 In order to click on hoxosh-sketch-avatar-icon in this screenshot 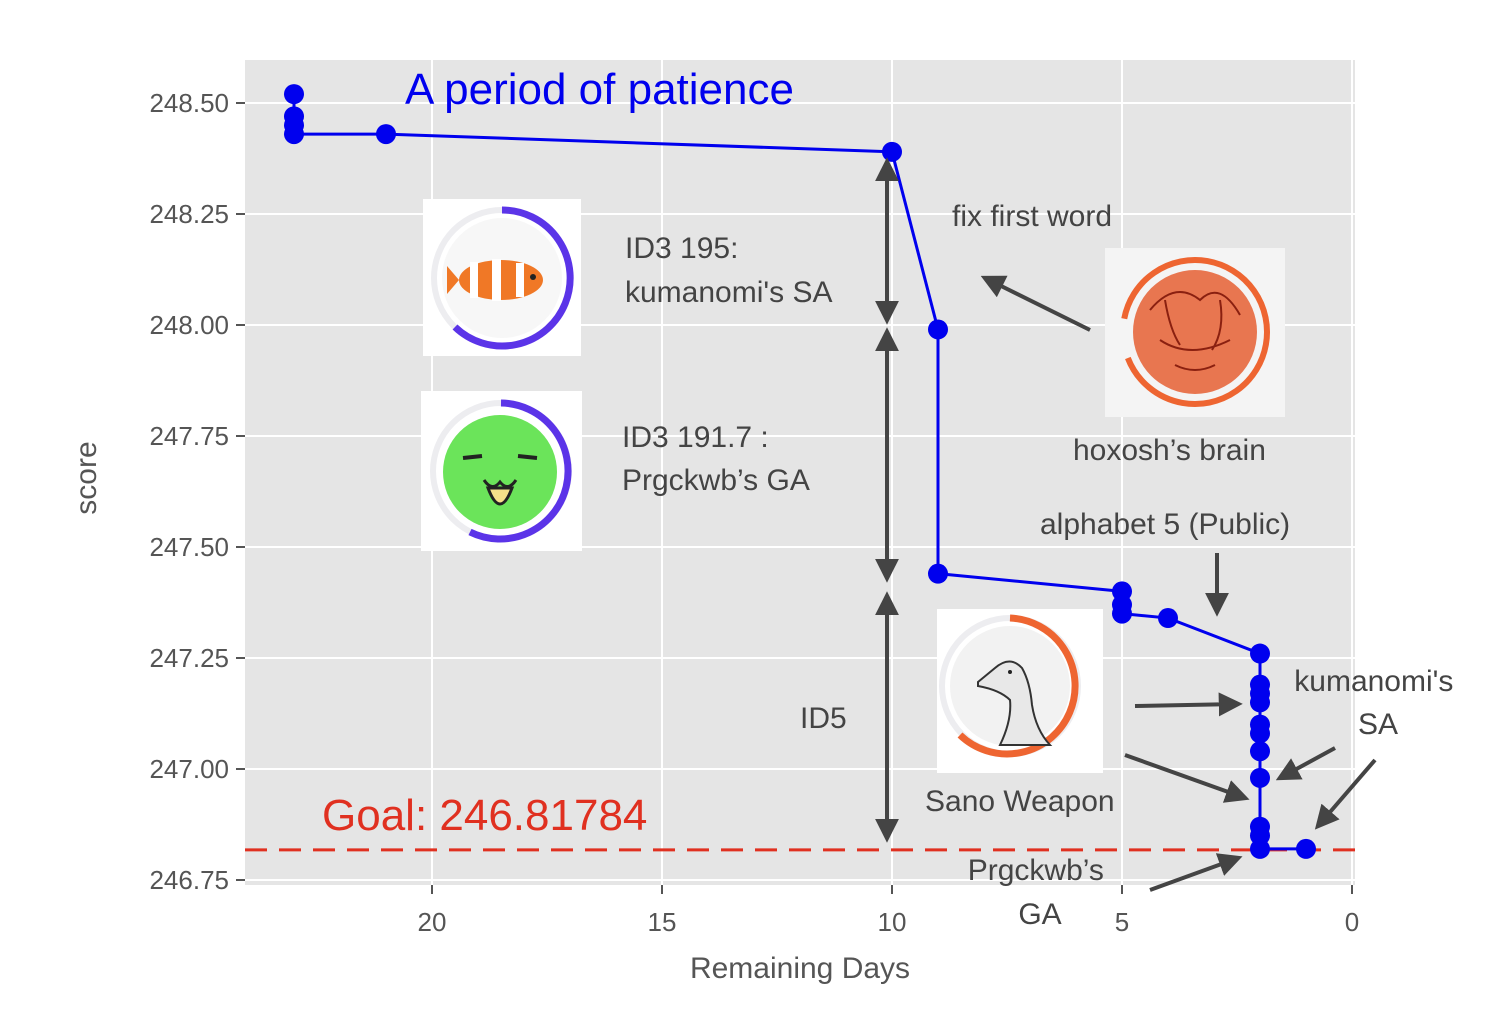, I will do `click(1195, 332)`.